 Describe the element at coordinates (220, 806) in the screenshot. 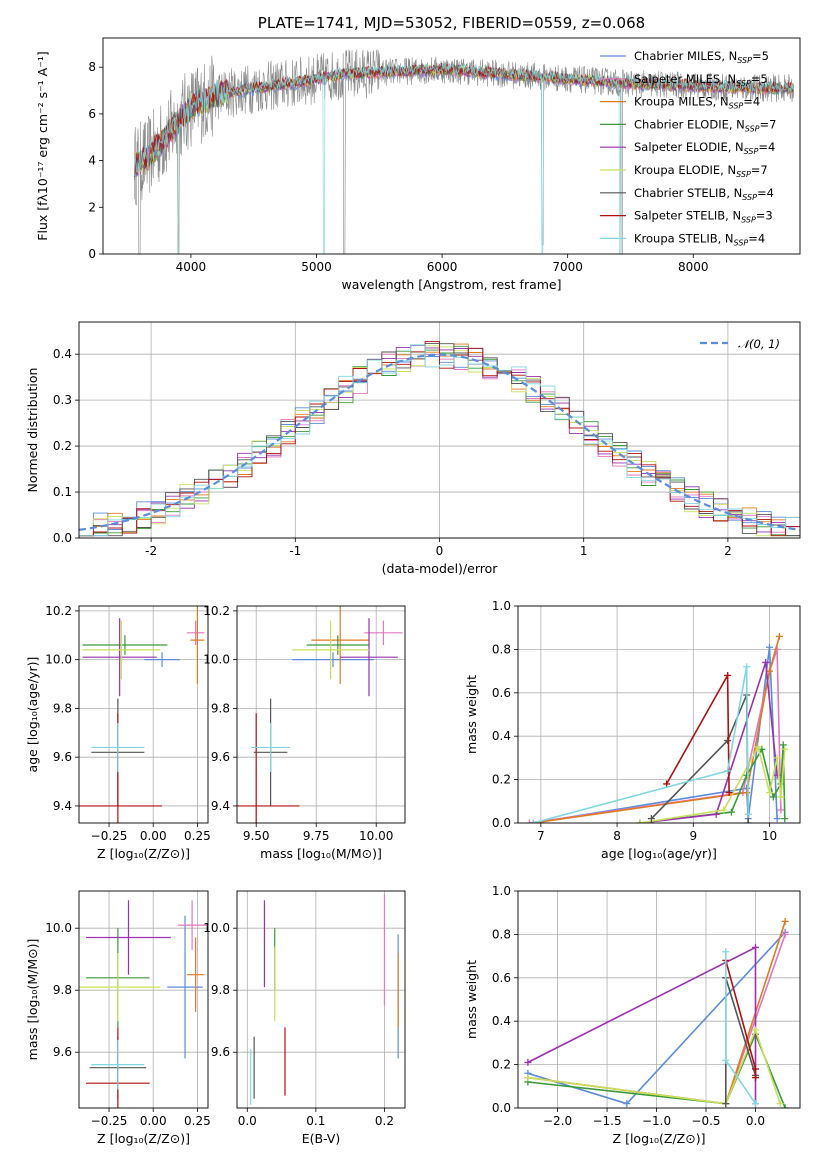

I see `y-tick-label: 9.4` at that location.